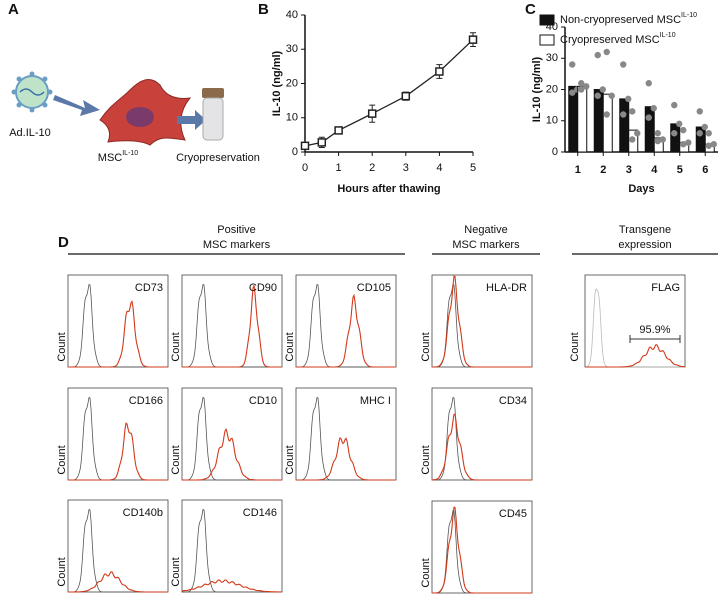  What do you see at coordinates (374, 288) in the screenshot?
I see `marker-label: CD105` at bounding box center [374, 288].